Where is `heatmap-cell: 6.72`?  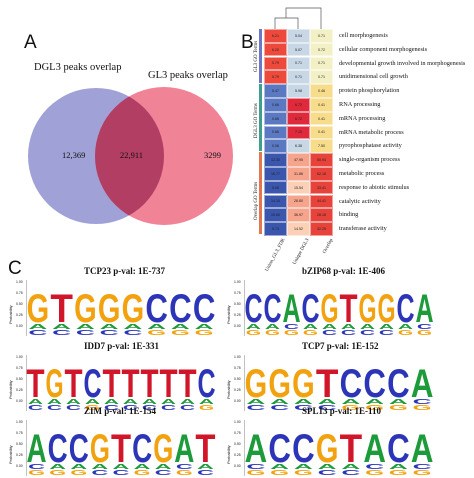 heatmap-cell: 6.72 is located at coordinates (298, 118).